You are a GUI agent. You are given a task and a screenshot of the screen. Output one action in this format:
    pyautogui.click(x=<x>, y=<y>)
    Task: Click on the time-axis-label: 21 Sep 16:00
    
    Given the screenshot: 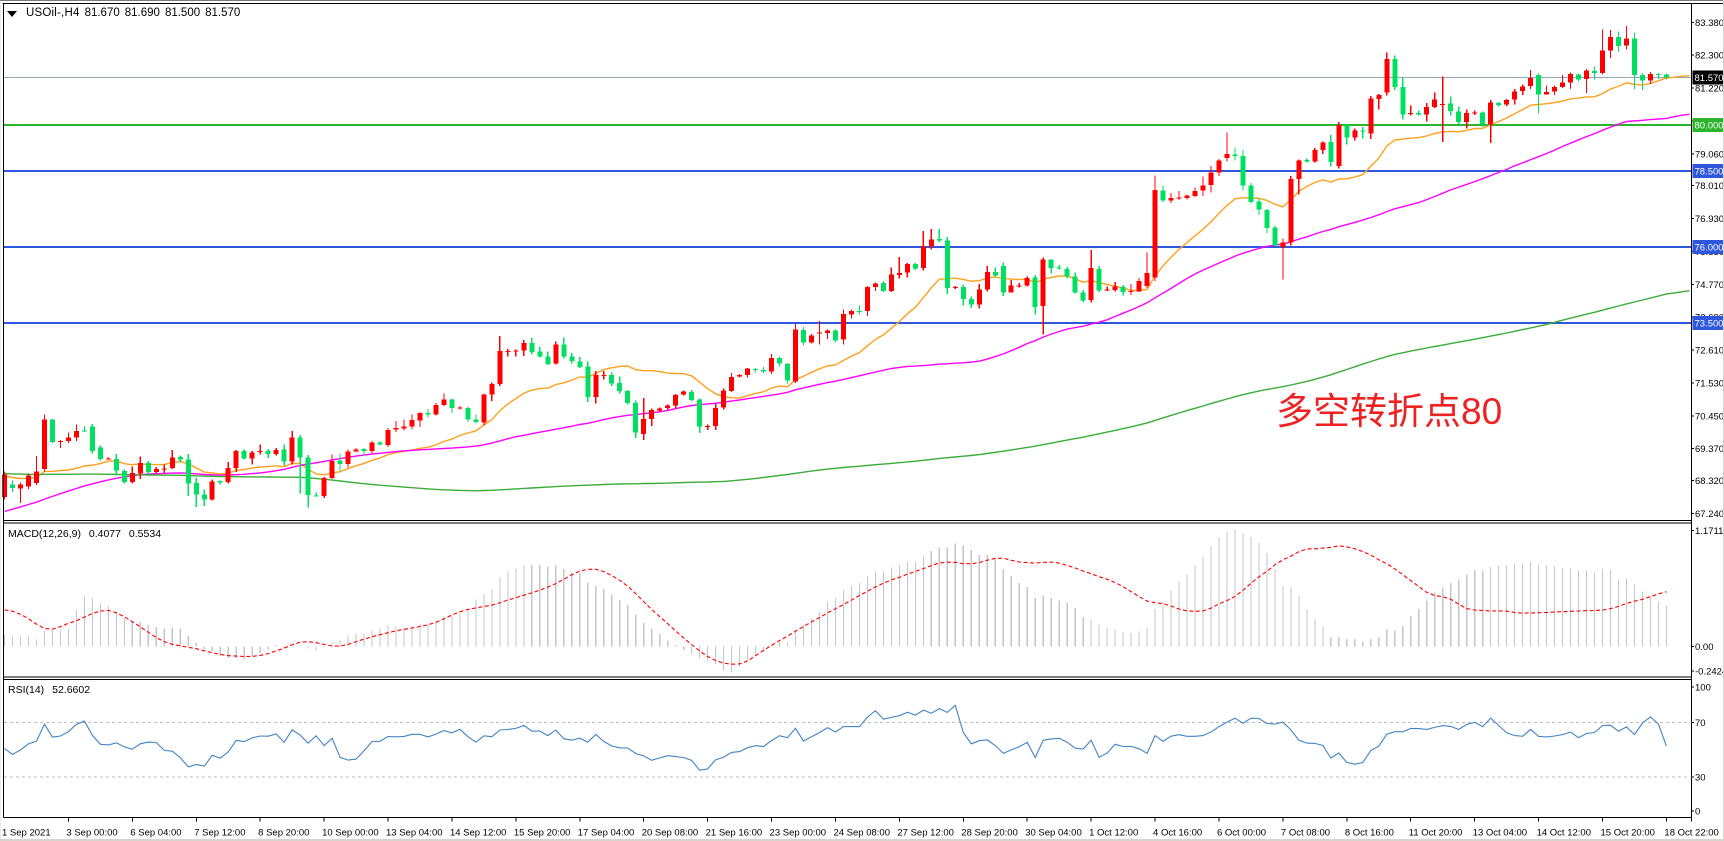 What is the action you would take?
    pyautogui.click(x=734, y=833)
    